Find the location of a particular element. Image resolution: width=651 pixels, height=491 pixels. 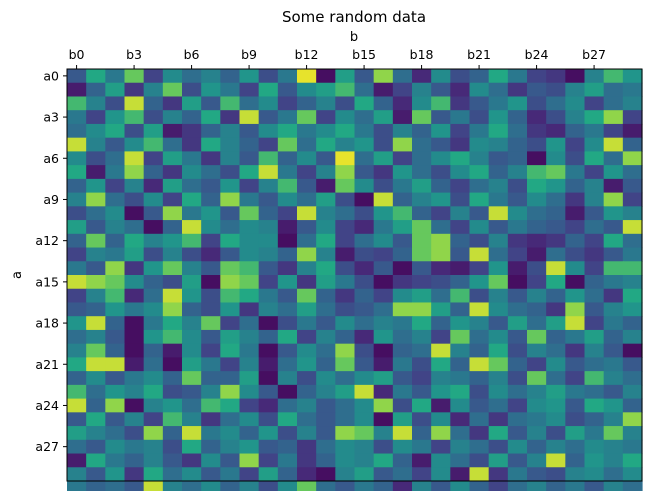

x-tick-label: b3 is located at coordinates (134, 54).